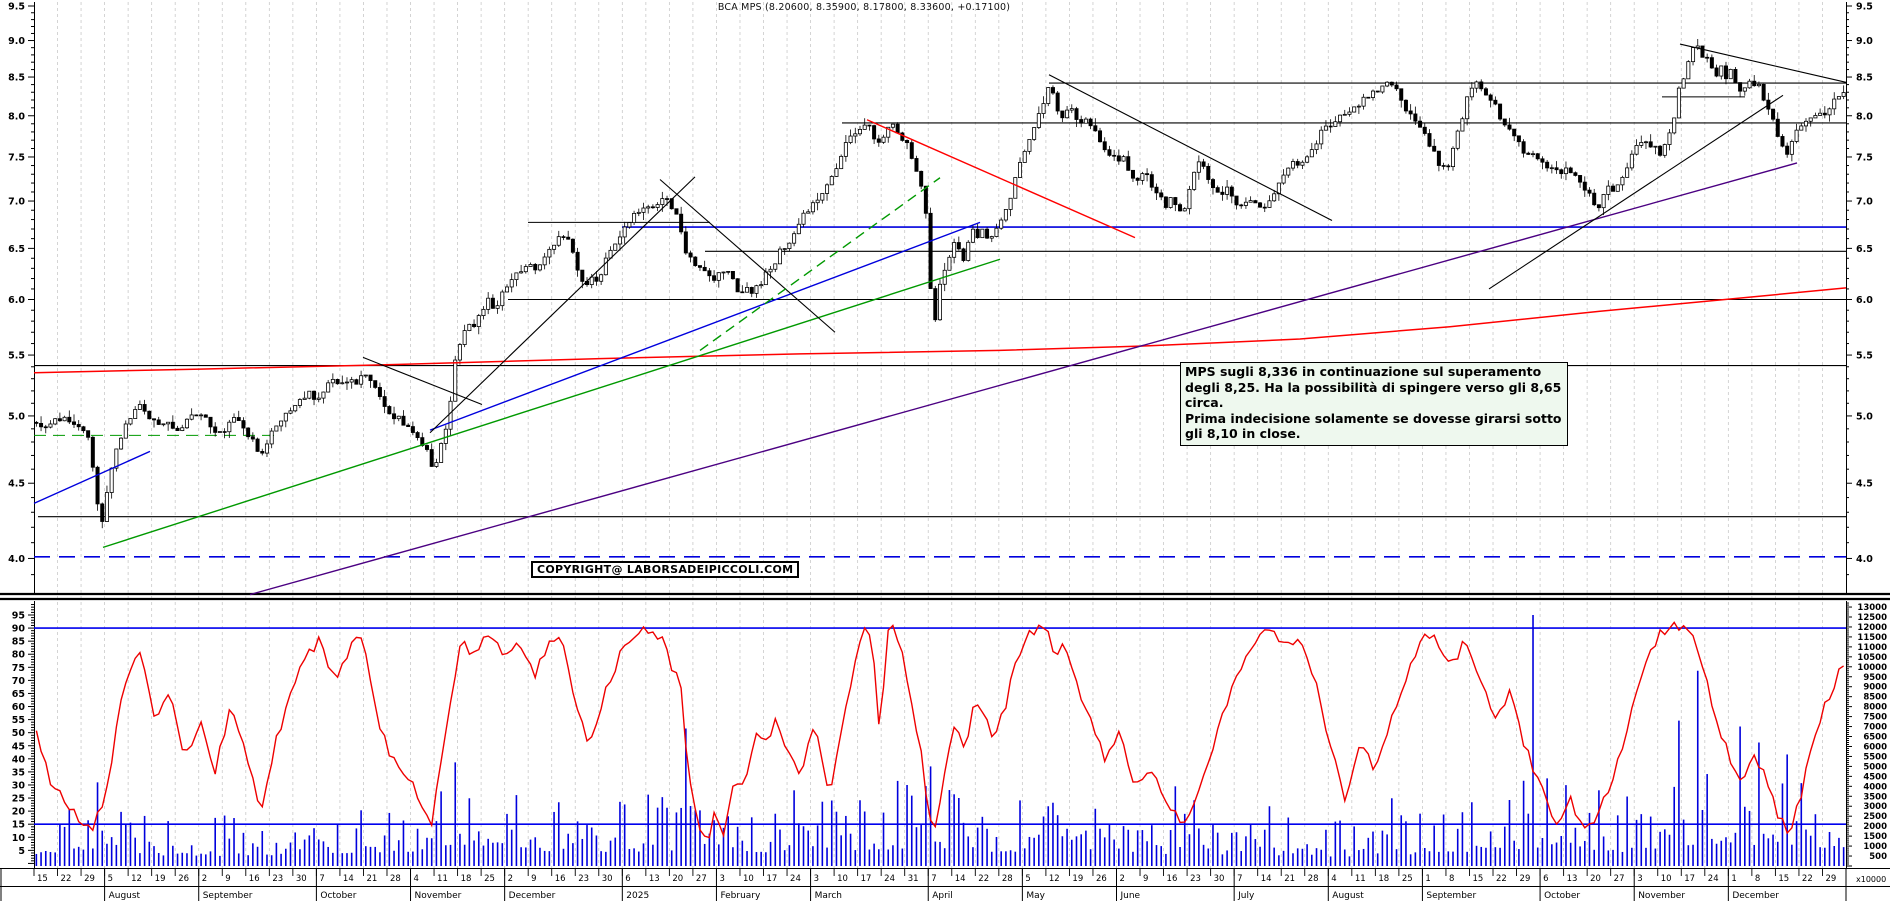 Image resolution: width=1890 pixels, height=902 pixels. Describe the element at coordinates (654, 879) in the screenshot. I see `axis-label: 13` at that location.